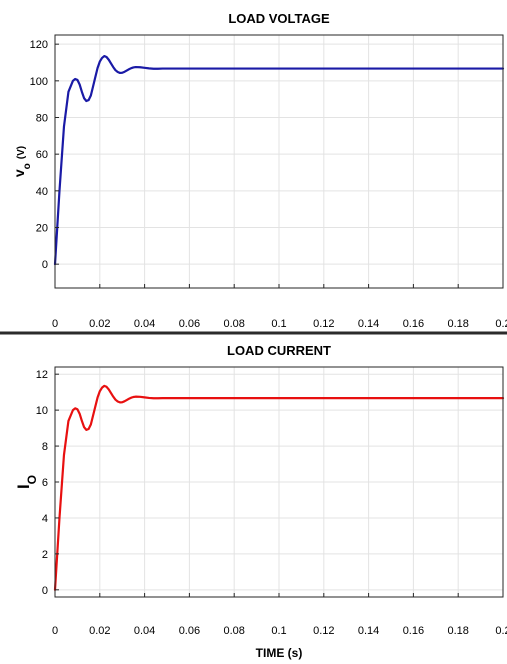  Describe the element at coordinates (42, 375) in the screenshot. I see `chart2-ytick-label-6: 12` at that location.